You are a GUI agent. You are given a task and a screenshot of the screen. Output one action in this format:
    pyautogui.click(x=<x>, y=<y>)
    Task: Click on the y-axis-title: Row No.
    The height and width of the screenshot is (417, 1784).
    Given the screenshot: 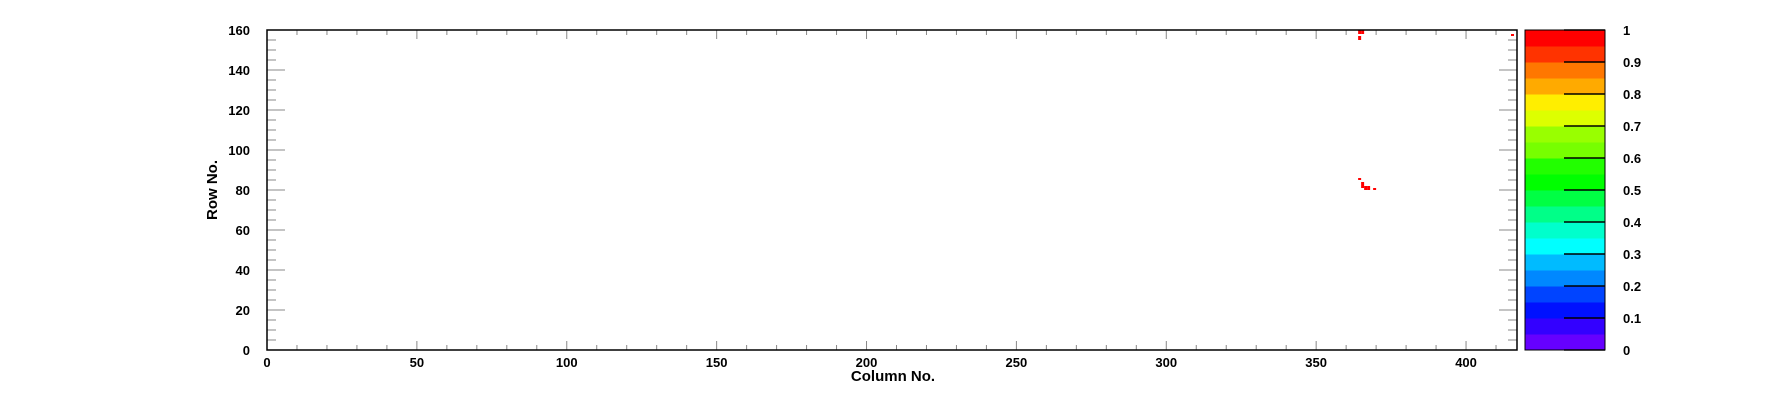 What is the action you would take?
    pyautogui.click(x=212, y=190)
    